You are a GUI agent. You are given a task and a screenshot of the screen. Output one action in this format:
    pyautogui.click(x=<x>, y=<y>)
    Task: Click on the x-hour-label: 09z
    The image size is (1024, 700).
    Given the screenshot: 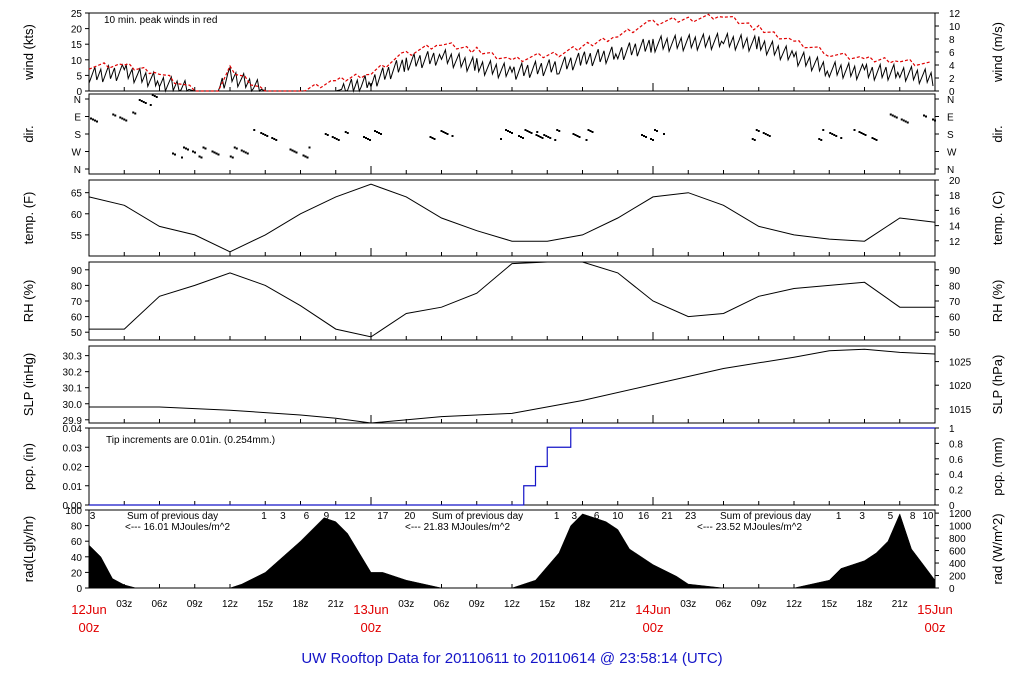 What is the action you would take?
    pyautogui.click(x=195, y=604)
    